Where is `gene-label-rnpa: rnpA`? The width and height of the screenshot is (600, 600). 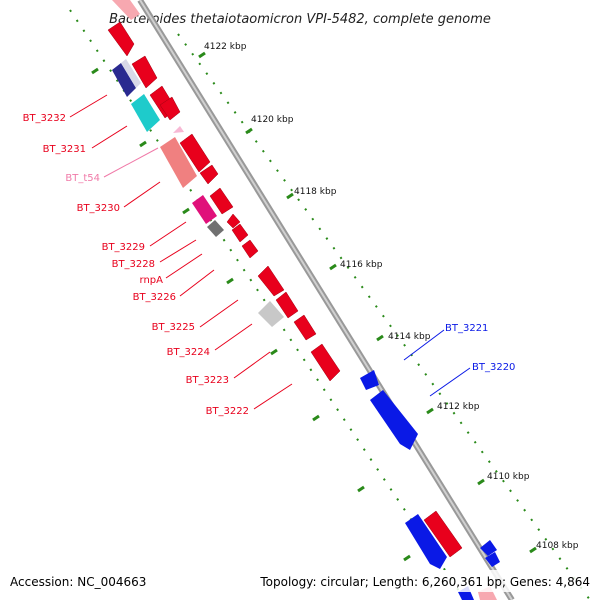
gene-label-rnpa: rnpA is located at coordinates (152, 280).